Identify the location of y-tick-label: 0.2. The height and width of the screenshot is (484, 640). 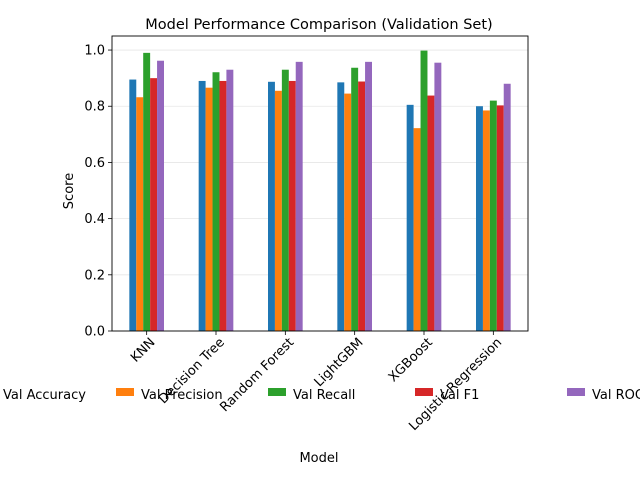
(94, 275).